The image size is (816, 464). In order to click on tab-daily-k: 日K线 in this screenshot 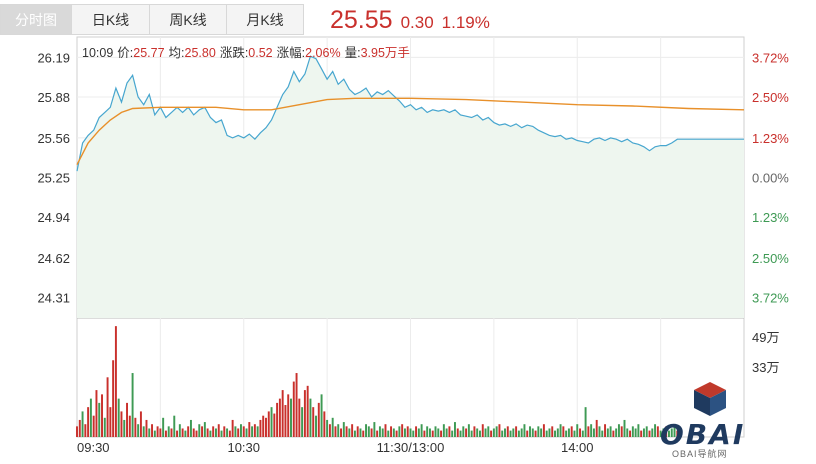, I will do `click(111, 19)`.